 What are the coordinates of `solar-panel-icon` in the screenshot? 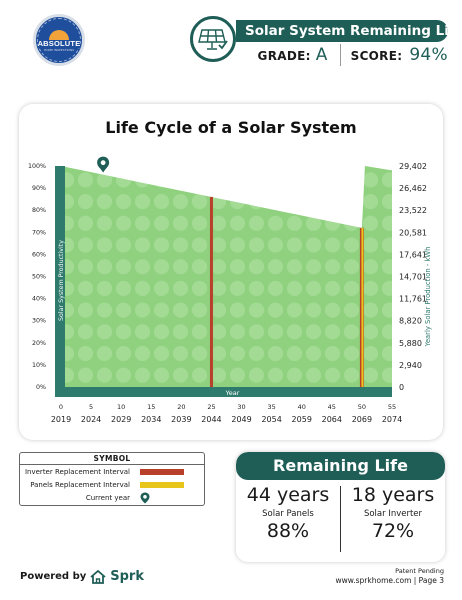 It's located at (213, 39).